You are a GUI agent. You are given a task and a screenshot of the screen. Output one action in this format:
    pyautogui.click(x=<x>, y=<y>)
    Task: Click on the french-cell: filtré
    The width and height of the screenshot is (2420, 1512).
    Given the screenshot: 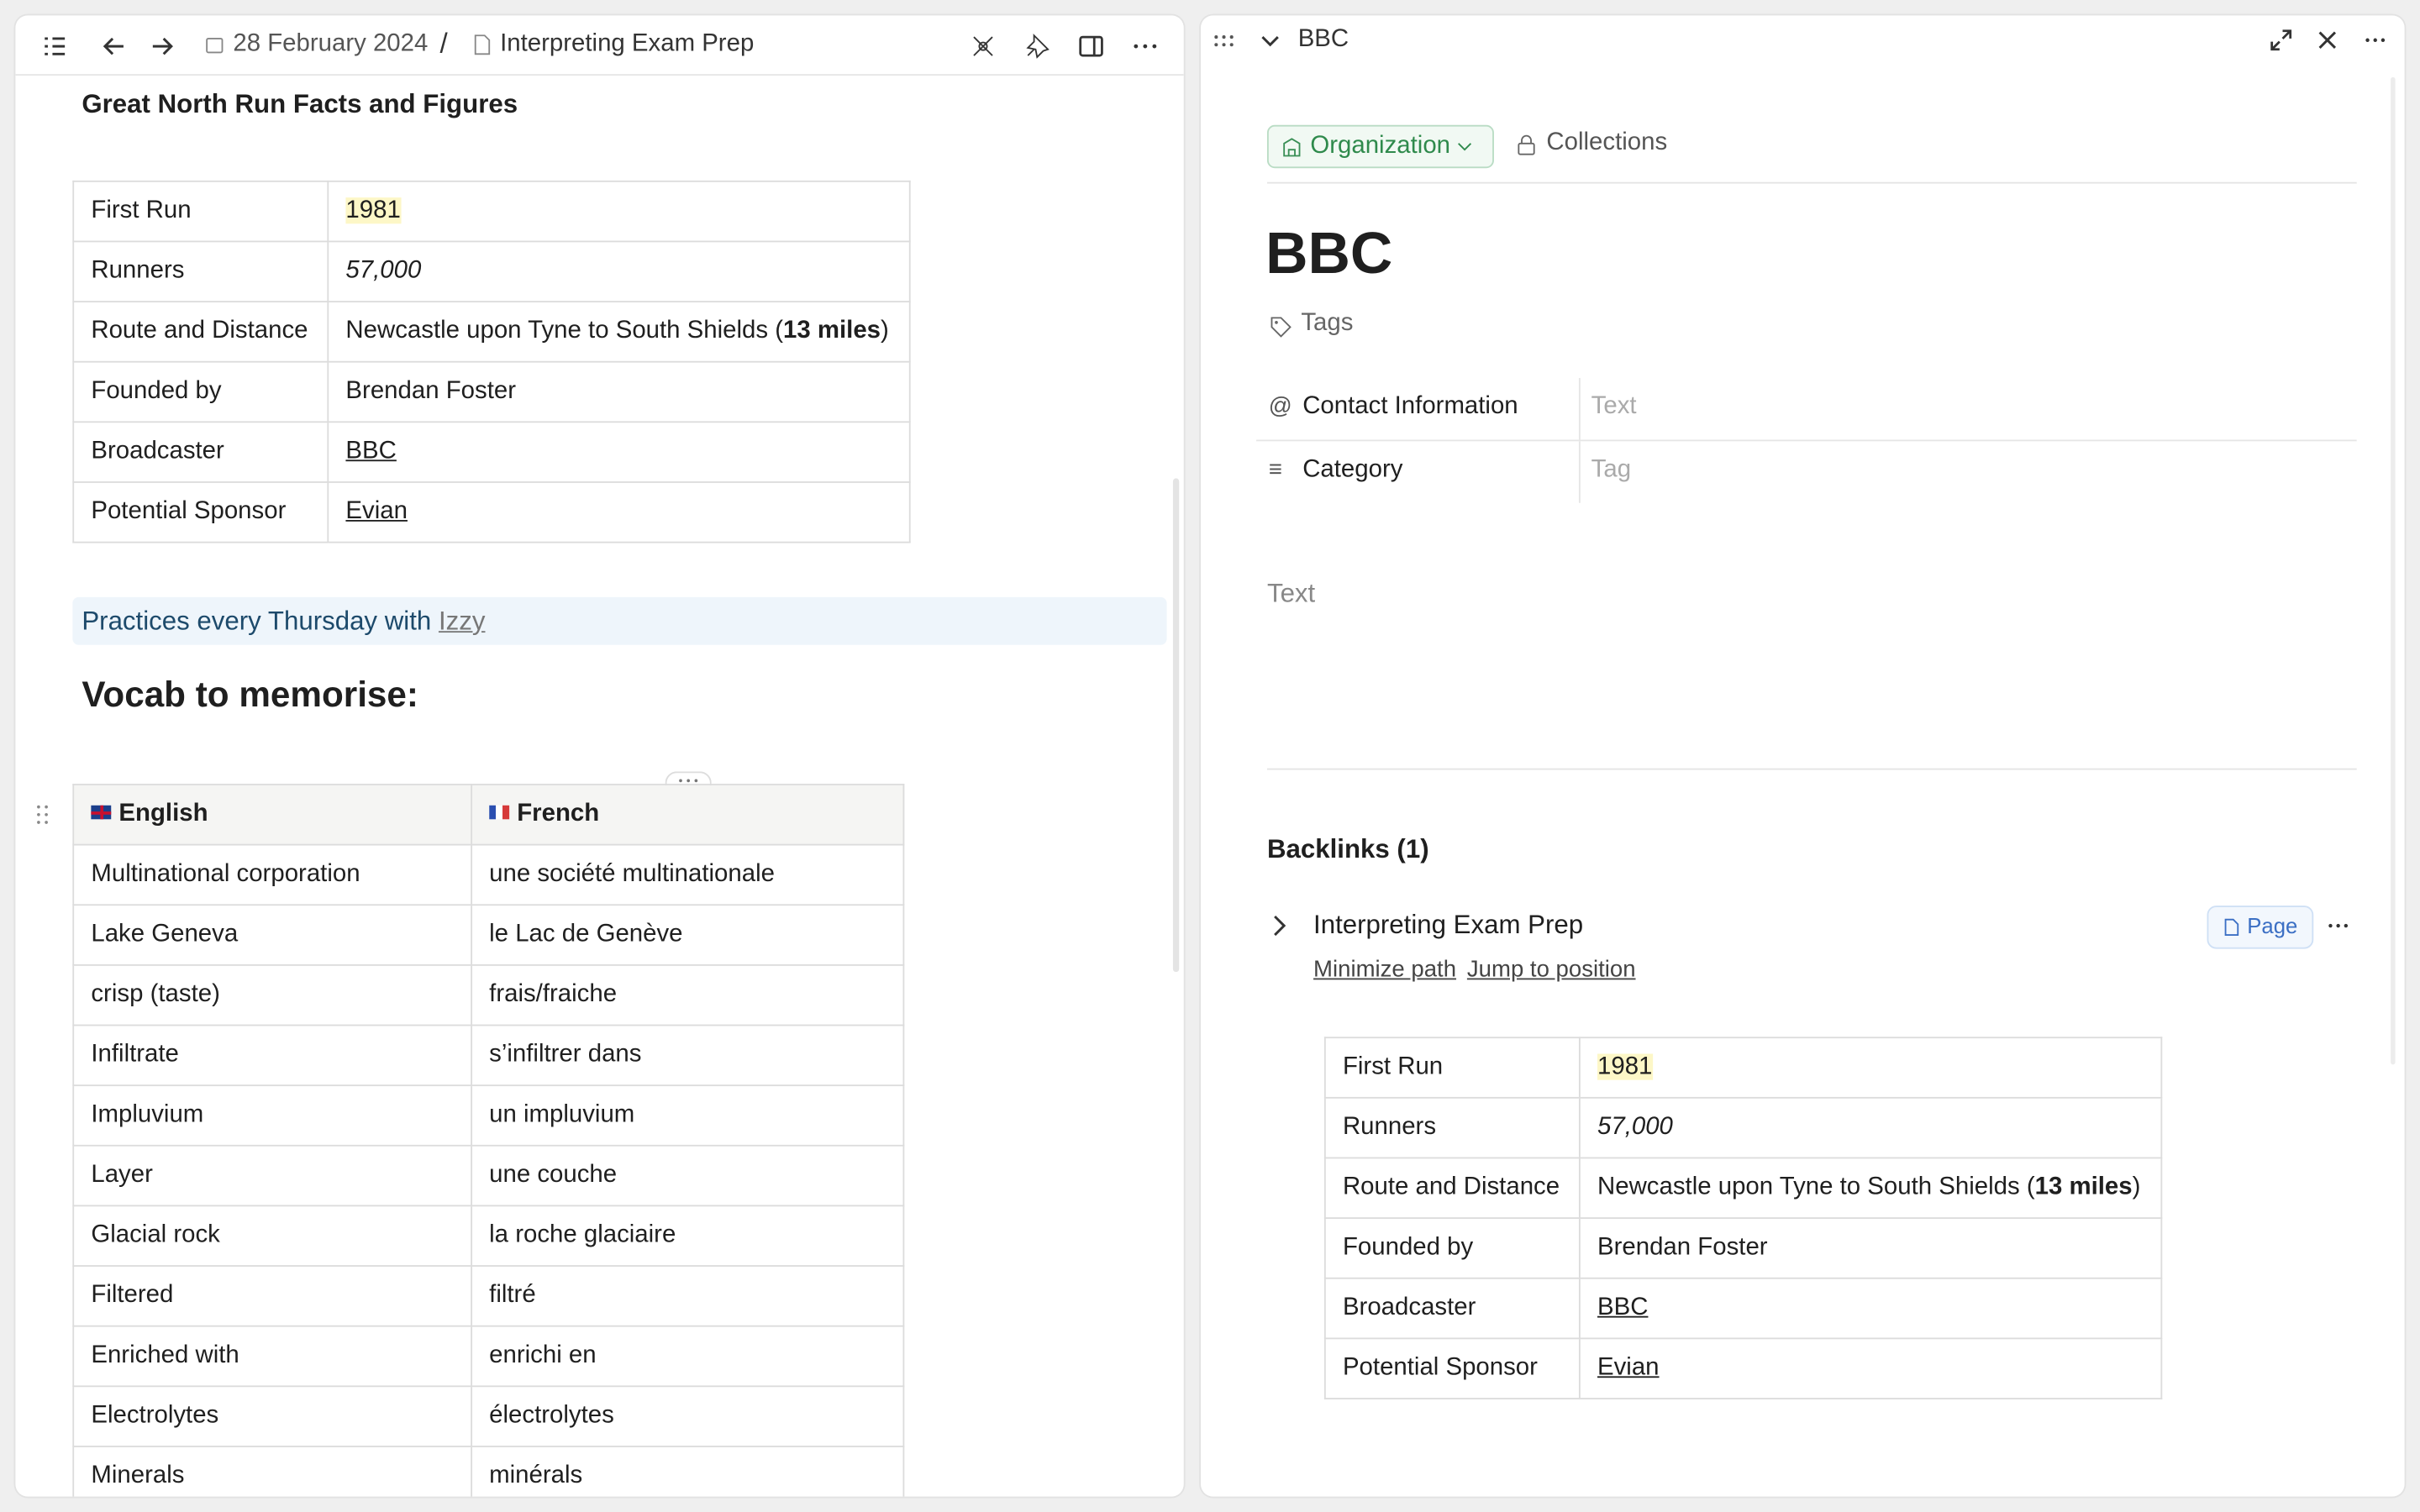 What is the action you would take?
    pyautogui.click(x=688, y=1296)
    